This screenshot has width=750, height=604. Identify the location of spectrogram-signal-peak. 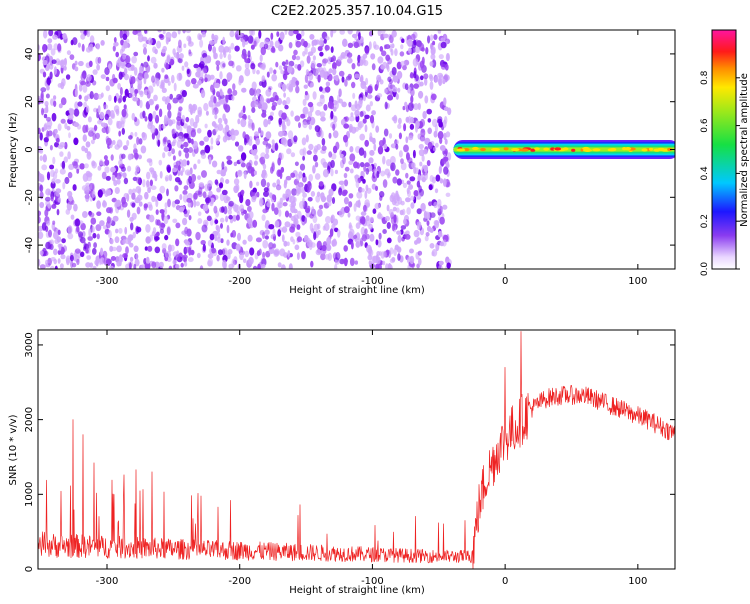
(651, 149).